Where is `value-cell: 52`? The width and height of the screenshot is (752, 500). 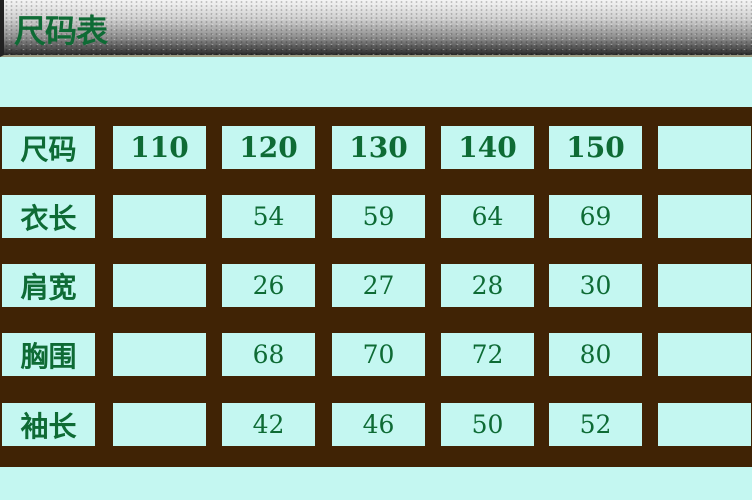 value-cell: 52 is located at coordinates (595, 424).